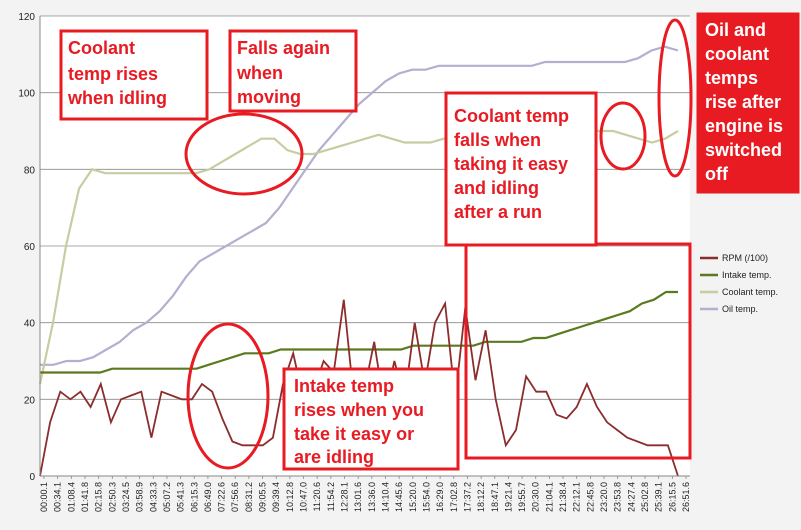 This screenshot has width=801, height=530. I want to click on x-tick-label: 02:50.3, so click(112, 497).